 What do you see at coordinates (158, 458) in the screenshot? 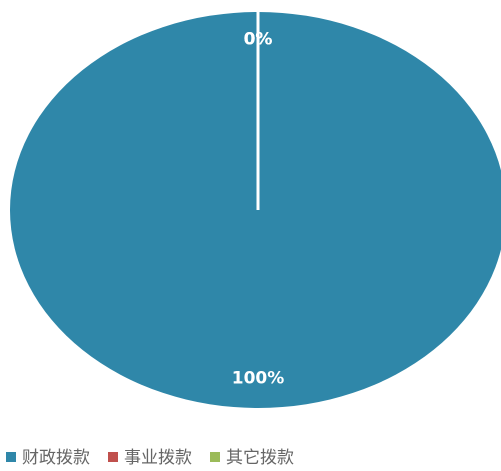
I see `legend-label: 事业拨款` at bounding box center [158, 458].